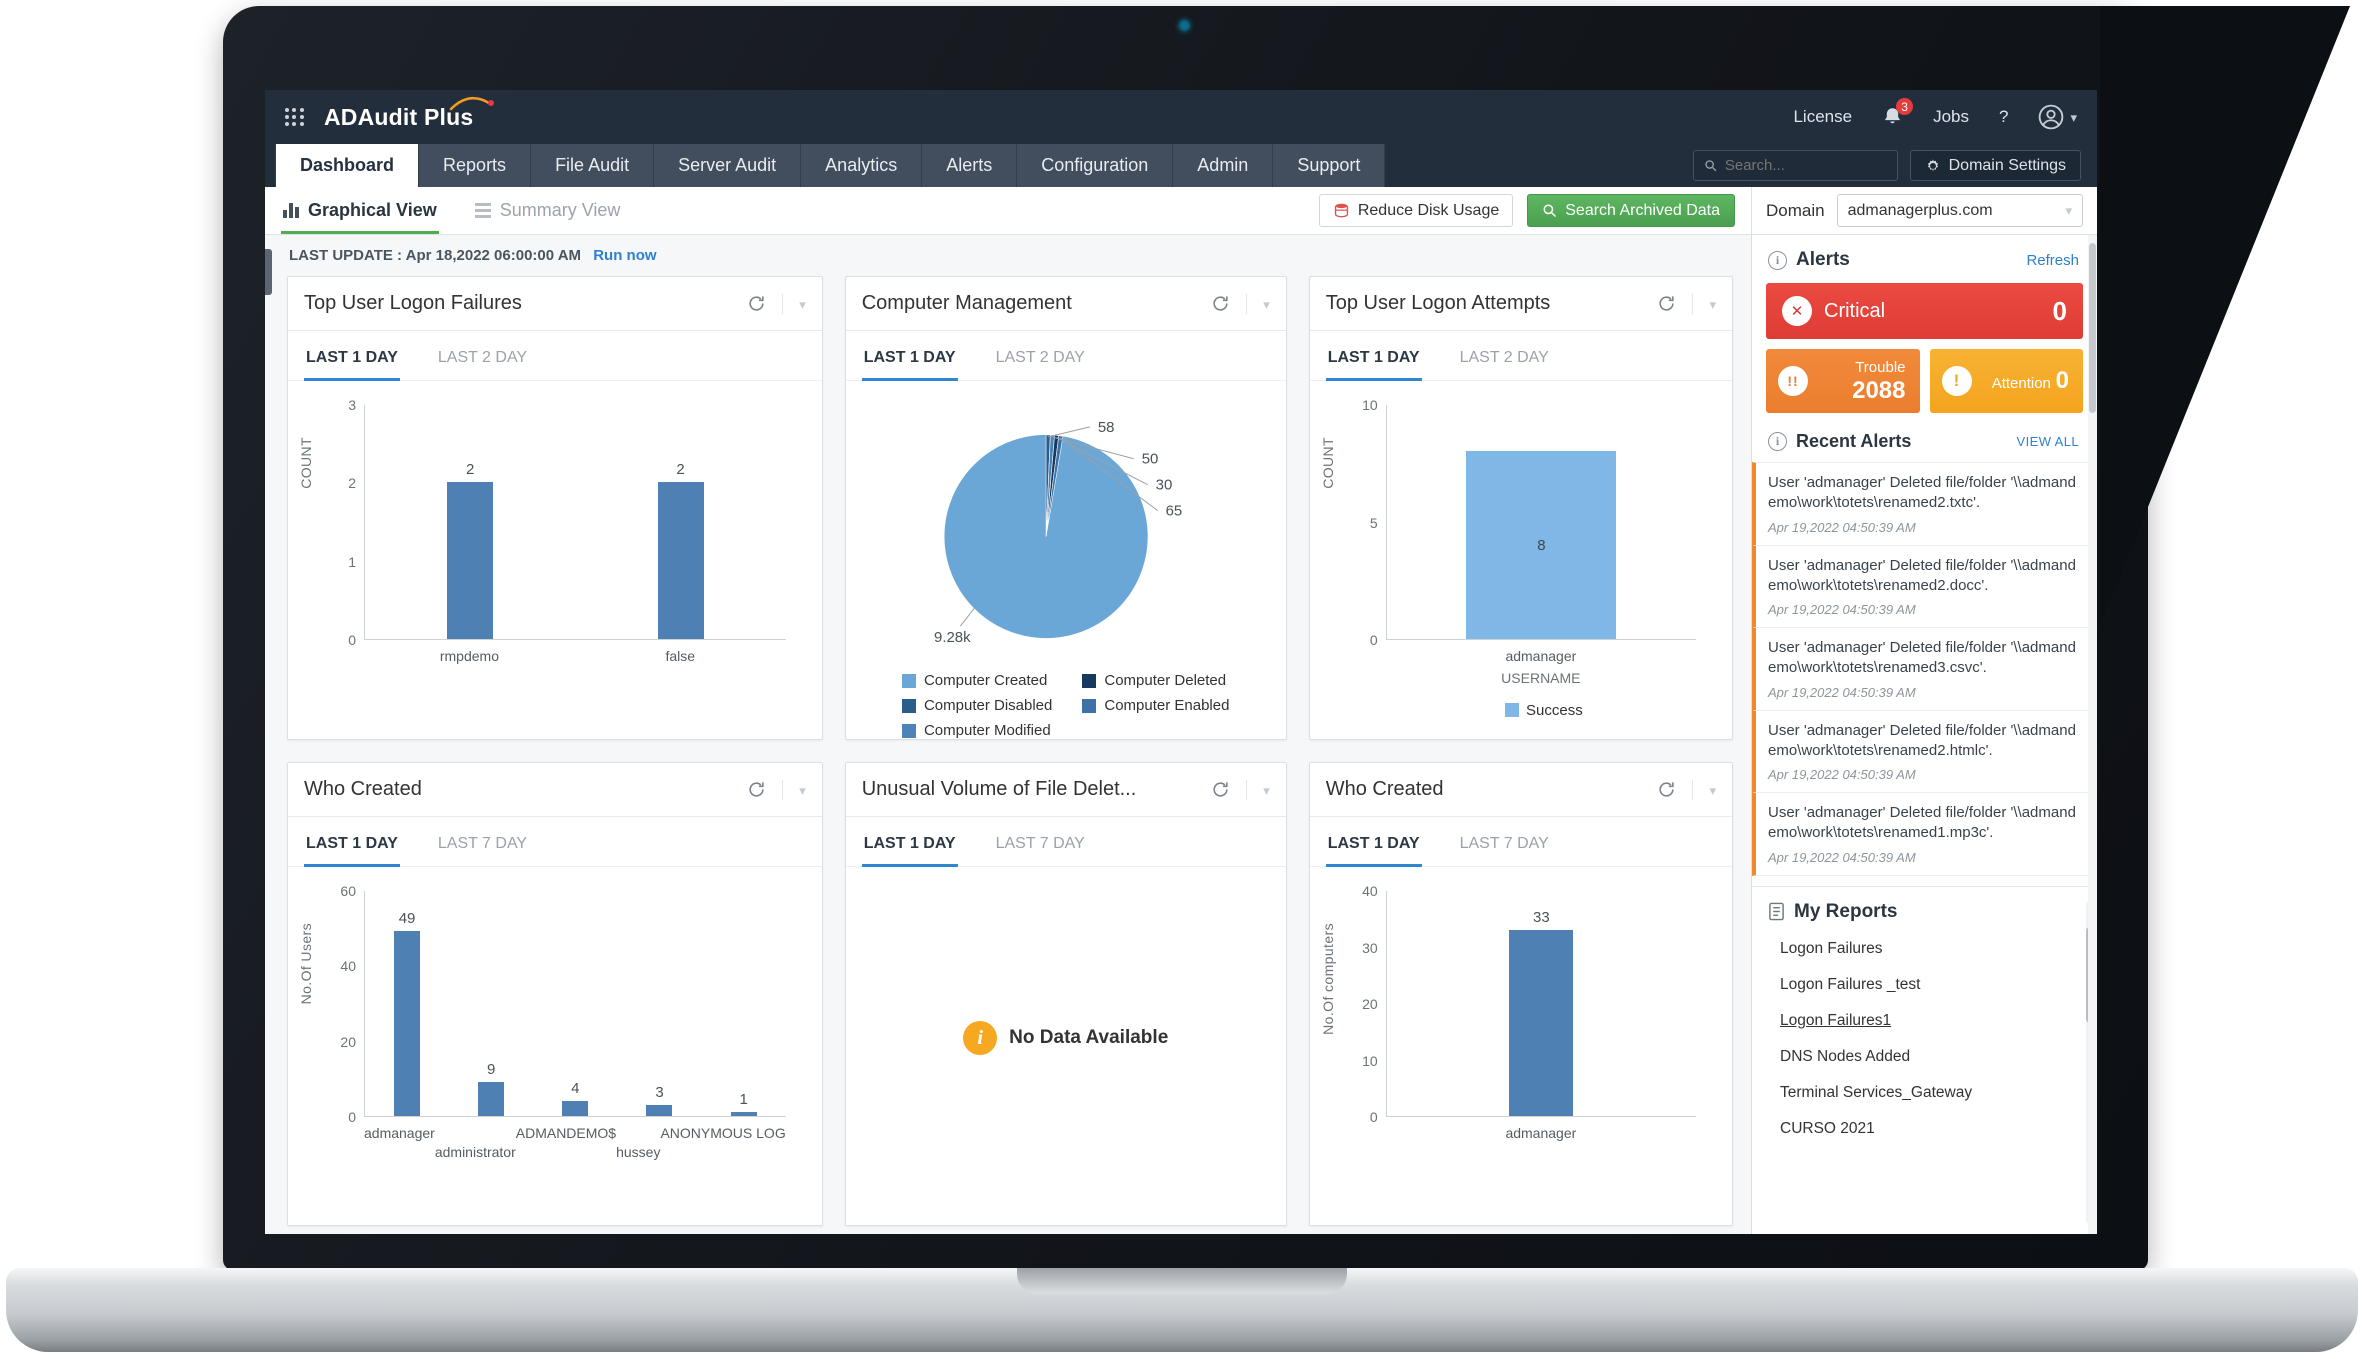  What do you see at coordinates (470, 470) in the screenshot?
I see `bar-value-label: 2` at bounding box center [470, 470].